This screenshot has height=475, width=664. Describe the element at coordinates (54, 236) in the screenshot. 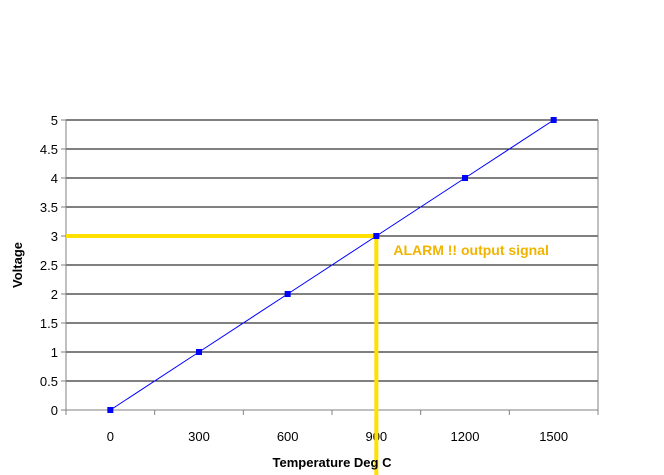

I see `y-tick-label: 3` at that location.